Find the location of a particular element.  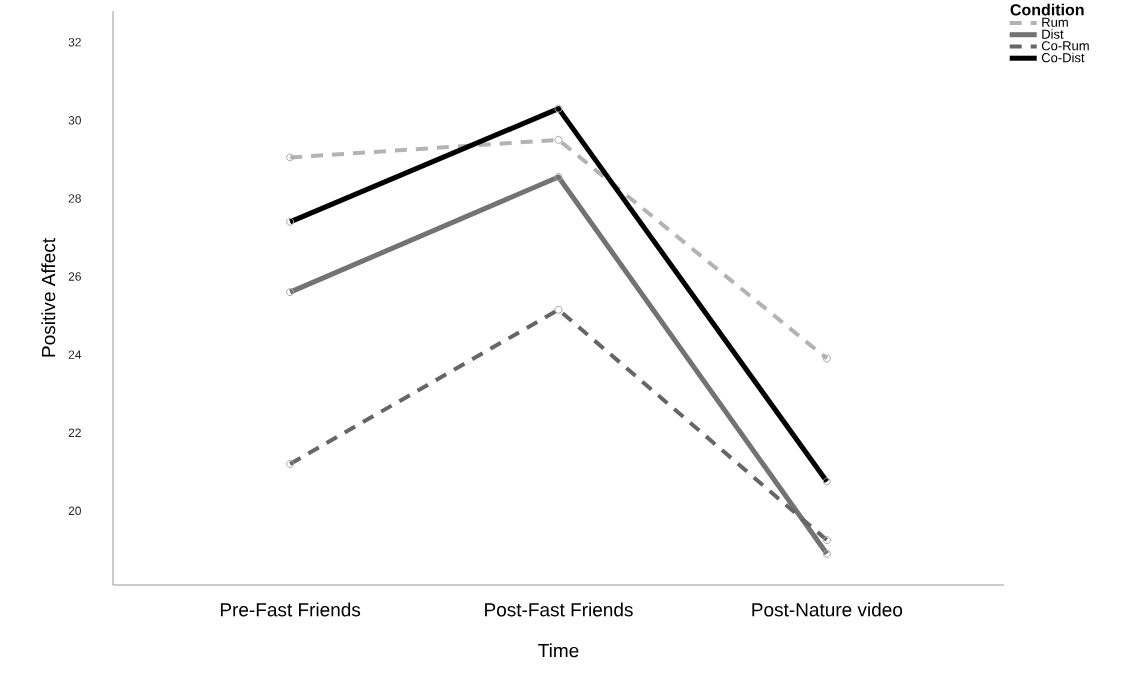

legend-title: Condition is located at coordinates (1047, 9).